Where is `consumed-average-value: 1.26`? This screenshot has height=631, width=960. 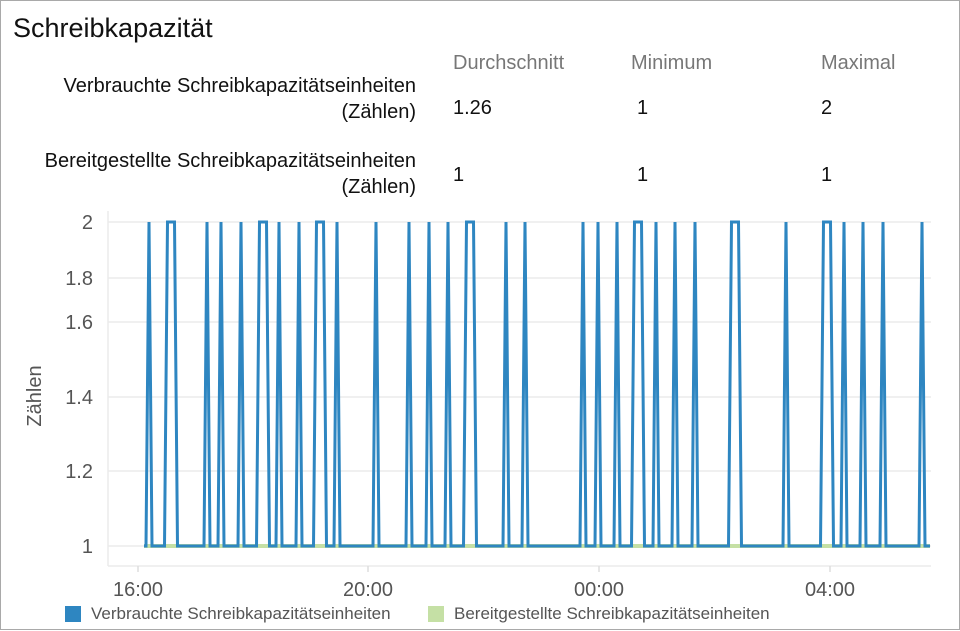
consumed-average-value: 1.26 is located at coordinates (472, 108).